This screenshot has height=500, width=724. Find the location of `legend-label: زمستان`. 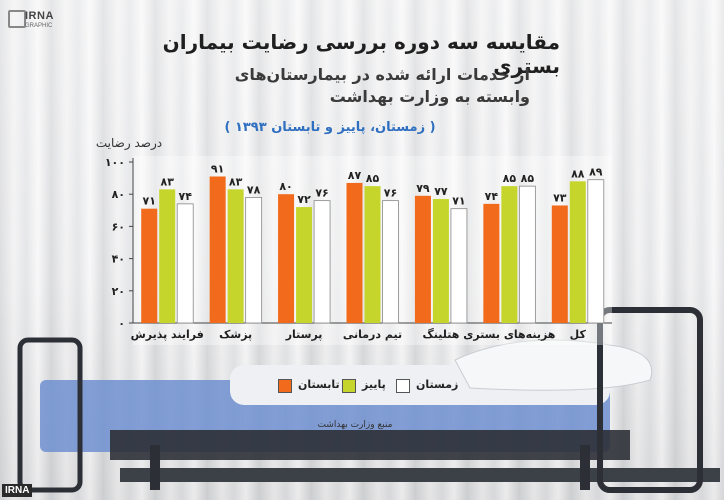

legend-label: زمستان is located at coordinates (437, 384).